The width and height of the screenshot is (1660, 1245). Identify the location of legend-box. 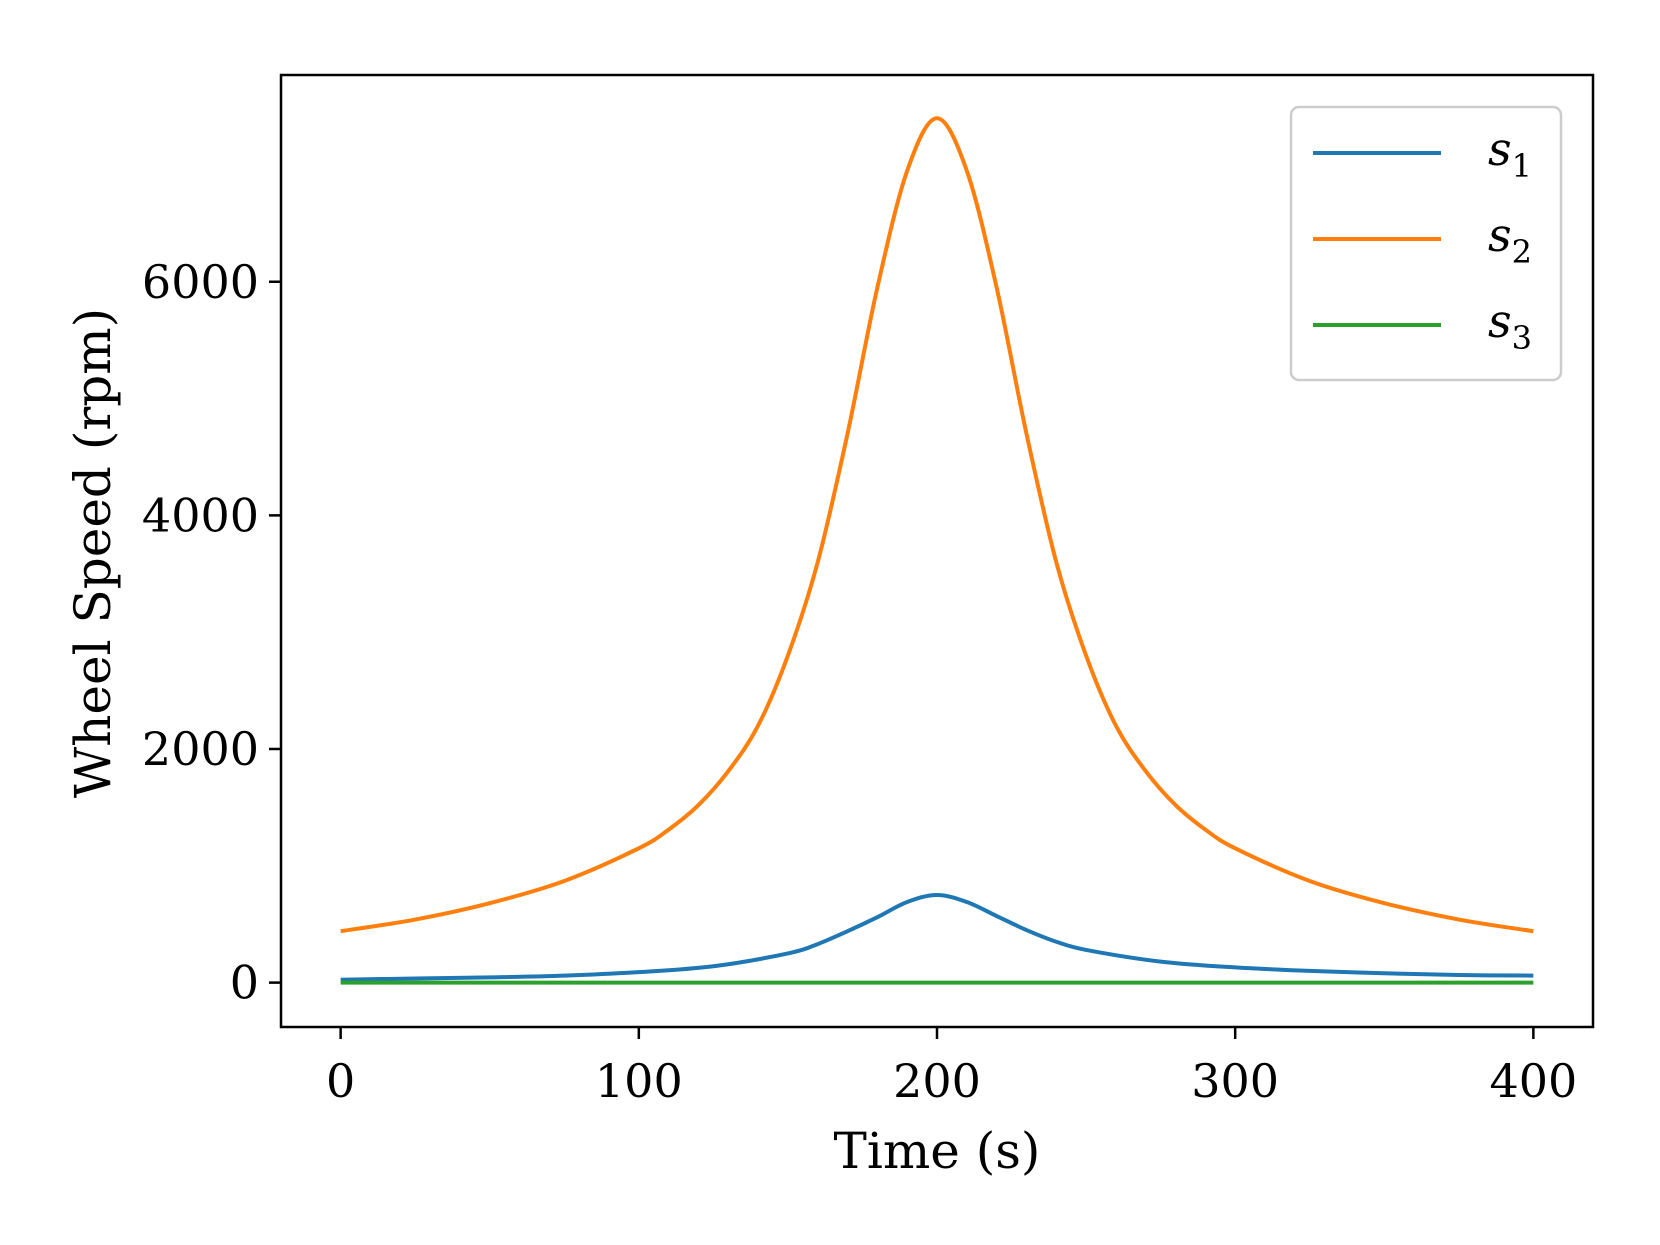
(1426, 243).